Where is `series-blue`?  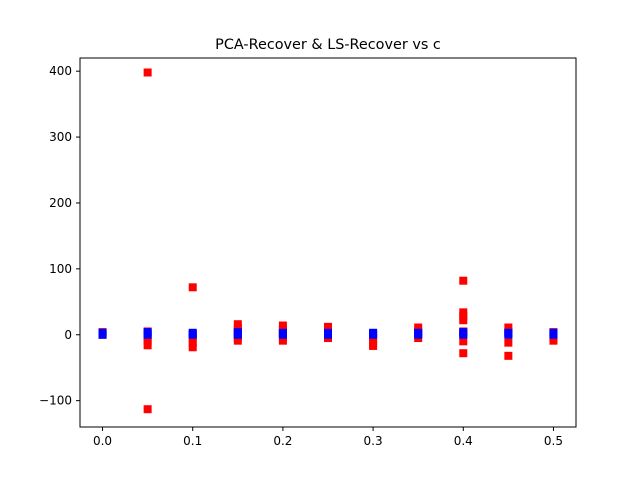 series-blue is located at coordinates (328, 333).